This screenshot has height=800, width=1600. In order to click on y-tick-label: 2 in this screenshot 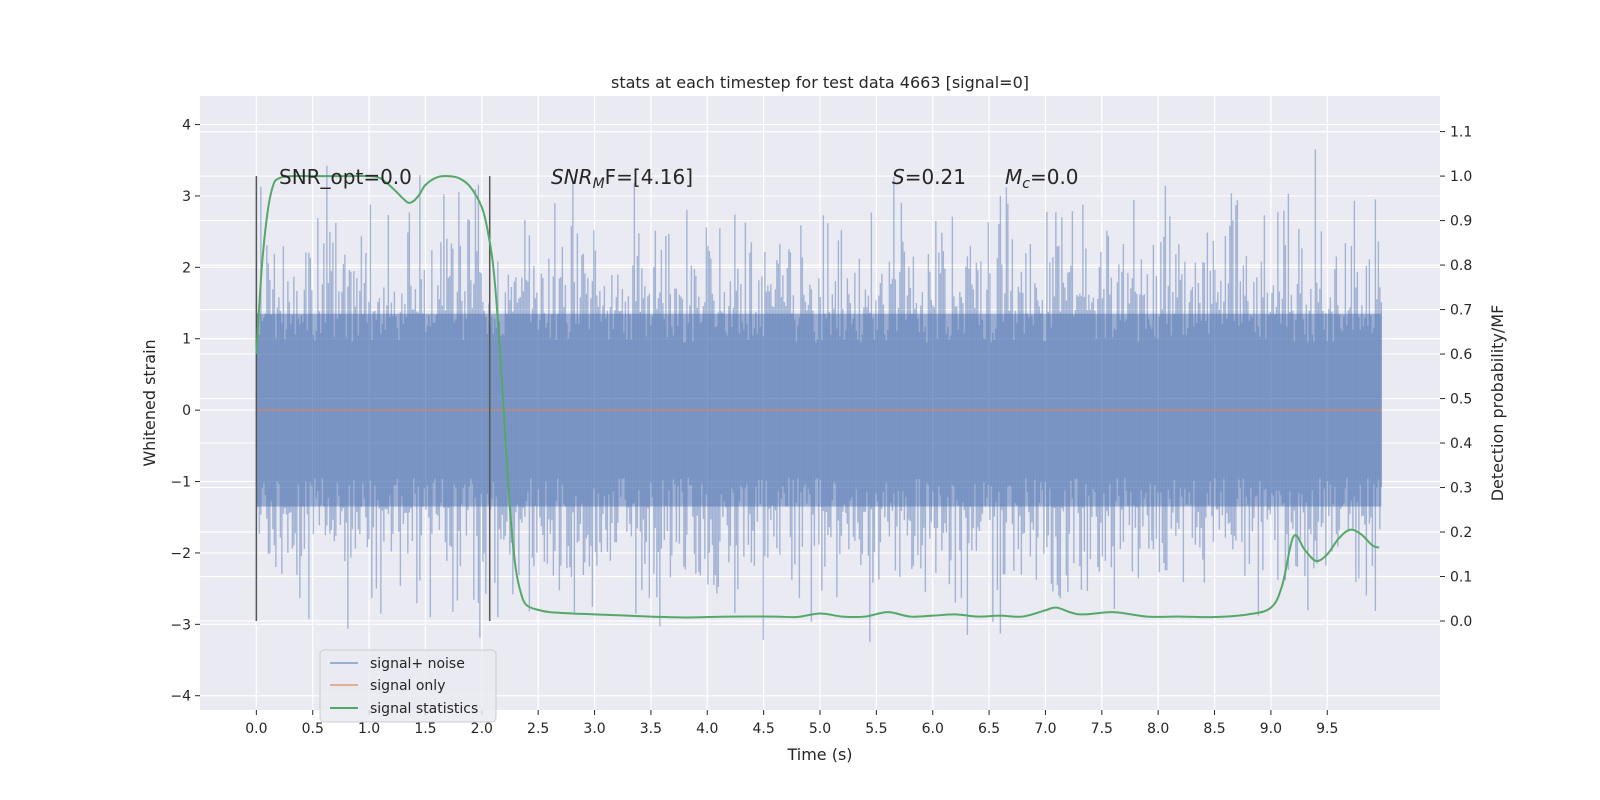, I will do `click(186, 268)`.